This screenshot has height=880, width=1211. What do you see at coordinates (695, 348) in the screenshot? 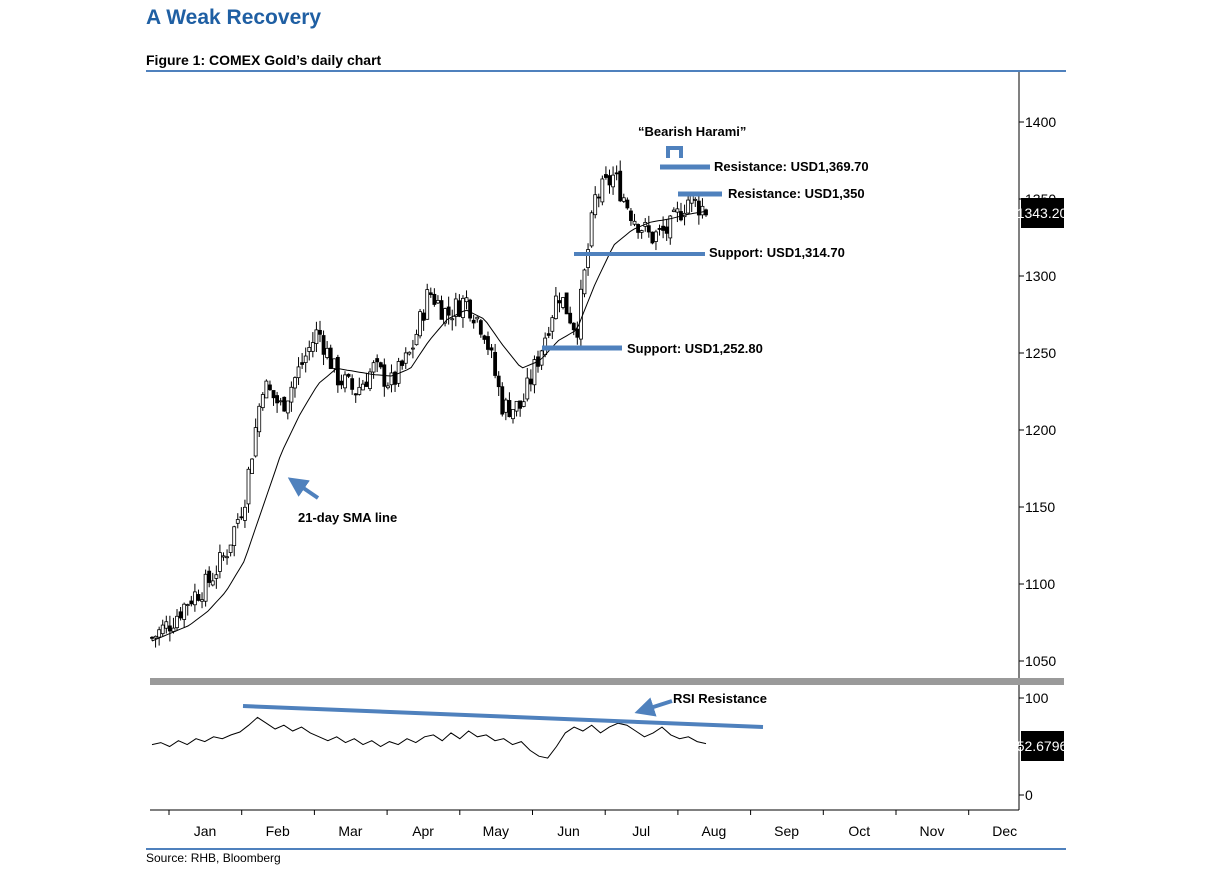
I see `support-1252-label: Support: USD1,252.80` at bounding box center [695, 348].